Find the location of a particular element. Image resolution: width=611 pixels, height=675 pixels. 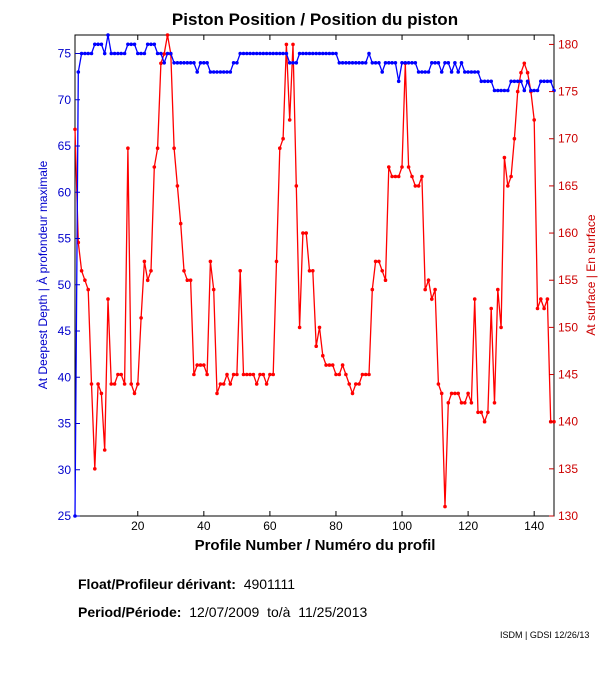

credit-label: ISDM | GDSI 12/26/13 is located at coordinates (545, 635).